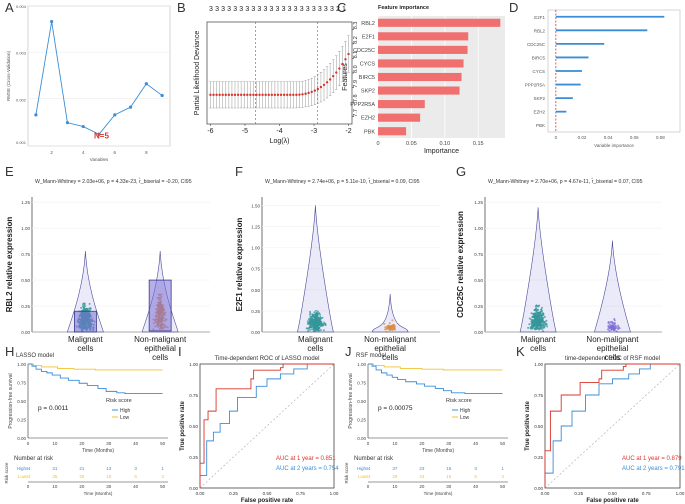 Image resolution: width=685 pixels, height=504 pixels. What do you see at coordinates (160, 357) in the screenshot?
I see `panel-e-xcat-label: cells` at bounding box center [160, 357].